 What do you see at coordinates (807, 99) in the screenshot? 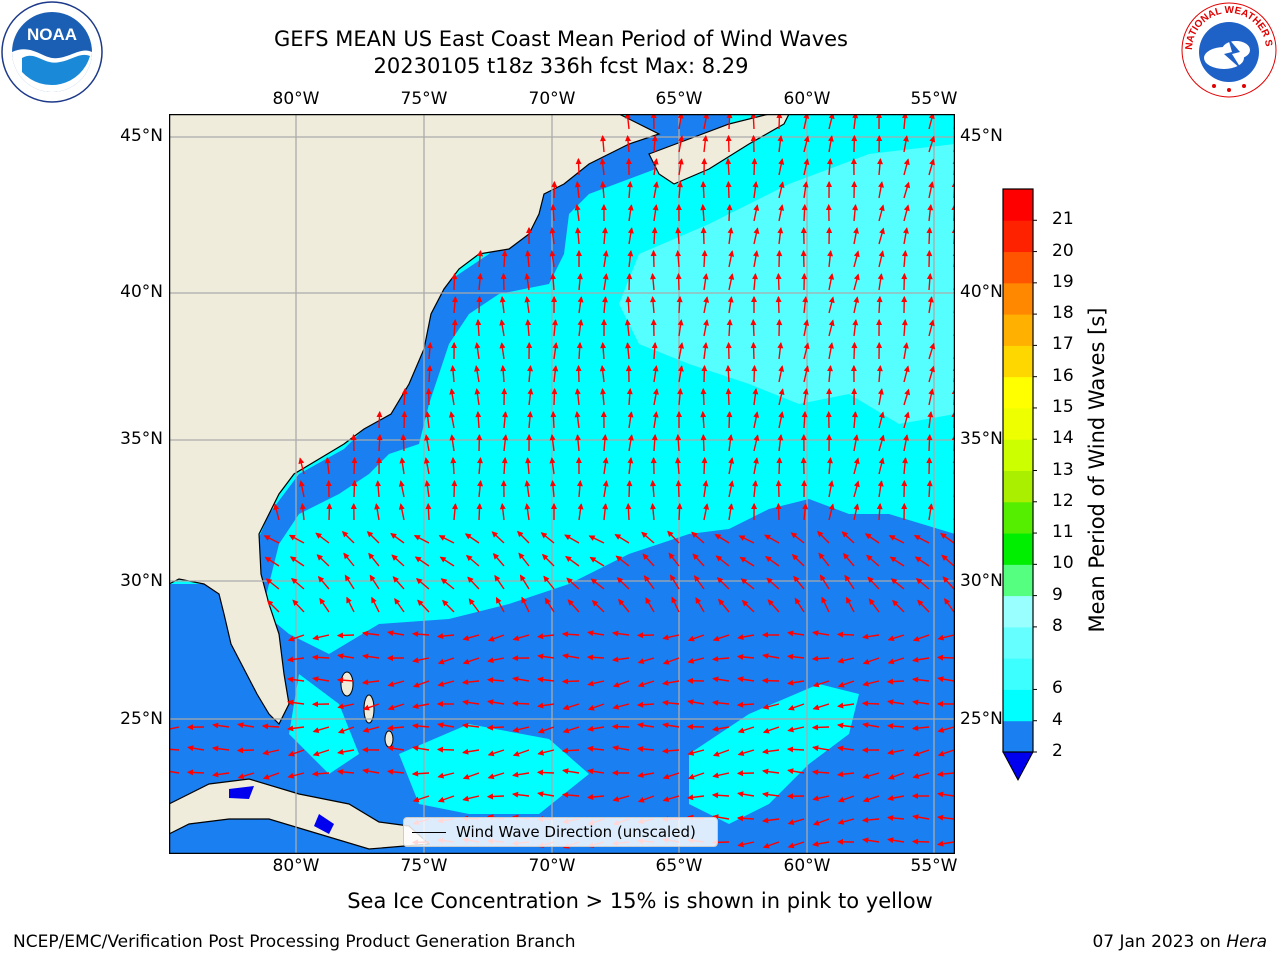
I see `lon-label-top: 60°W` at bounding box center [807, 99].